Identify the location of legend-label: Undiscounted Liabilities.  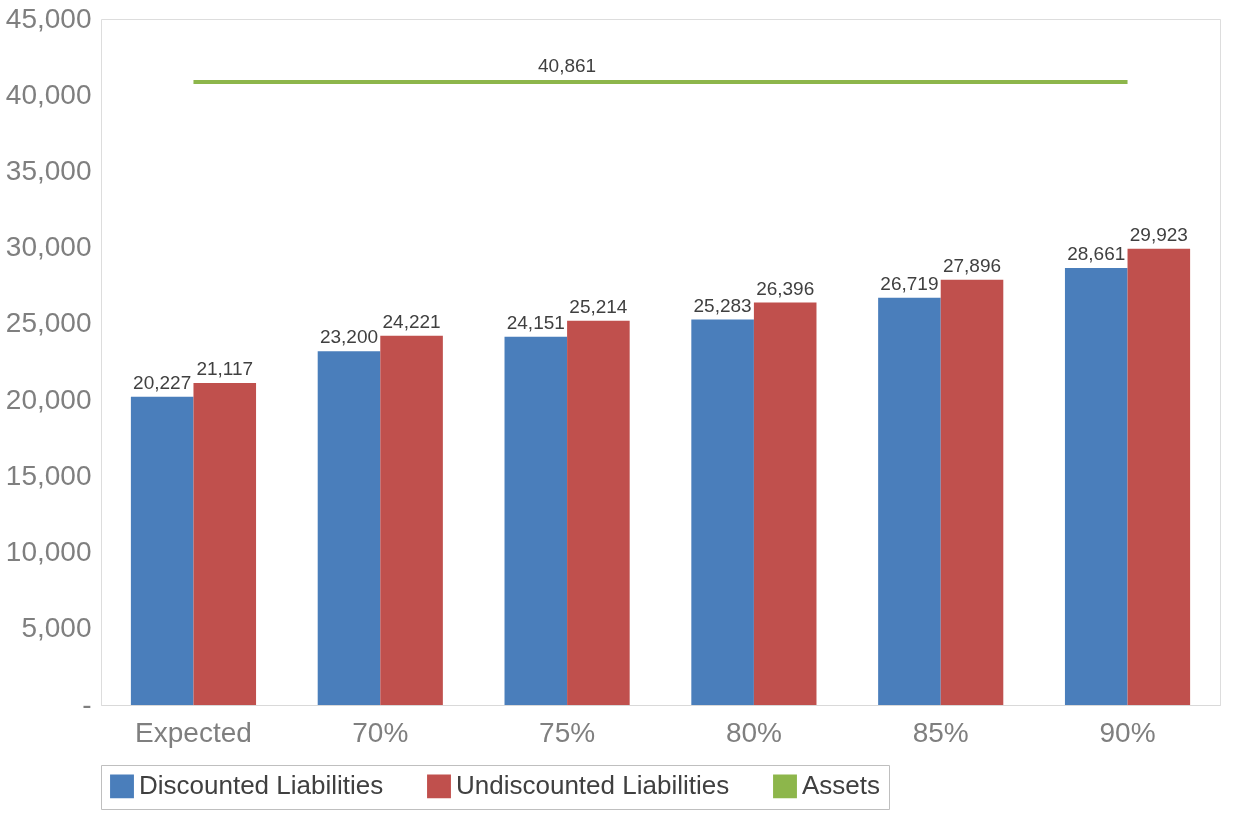
(593, 785).